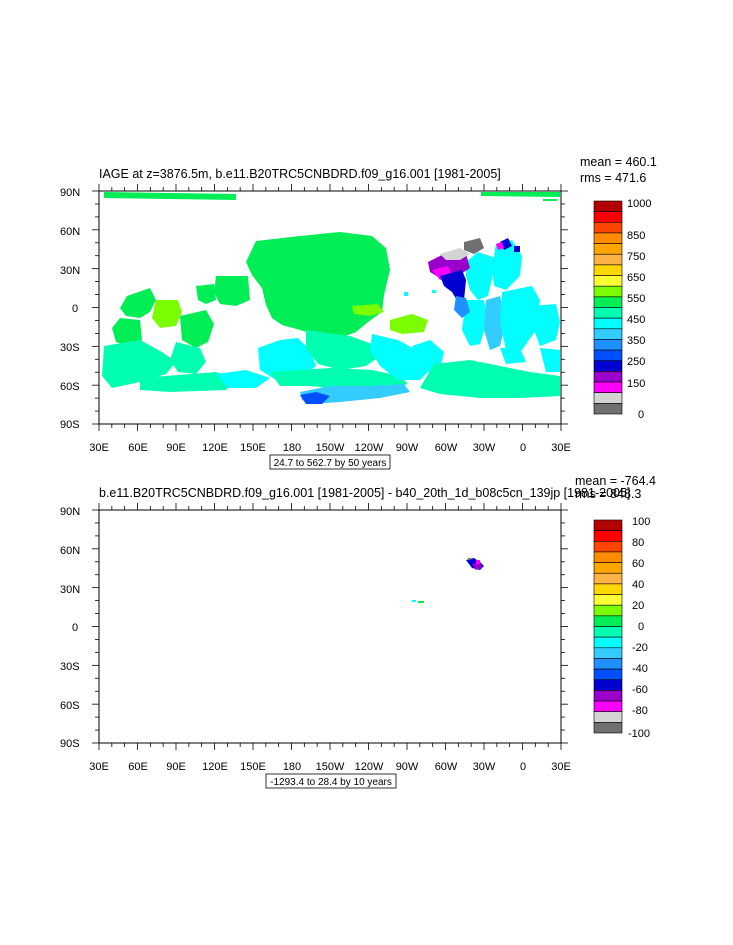 Image resolution: width=733 pixels, height=945 pixels. Describe the element at coordinates (608, 626) in the screenshot. I see `panel-2-colorbar` at that location.